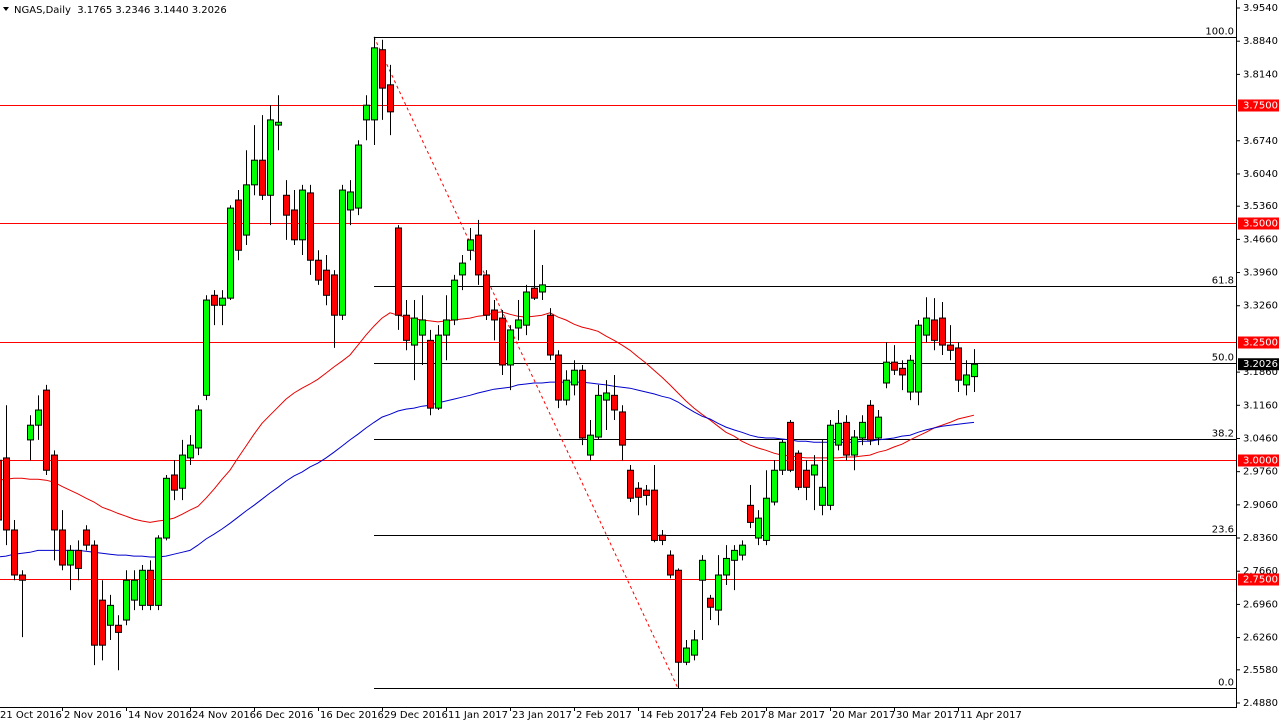 This screenshot has width=1281, height=728. I want to click on y-tick-label: 3.0460, so click(1260, 438).